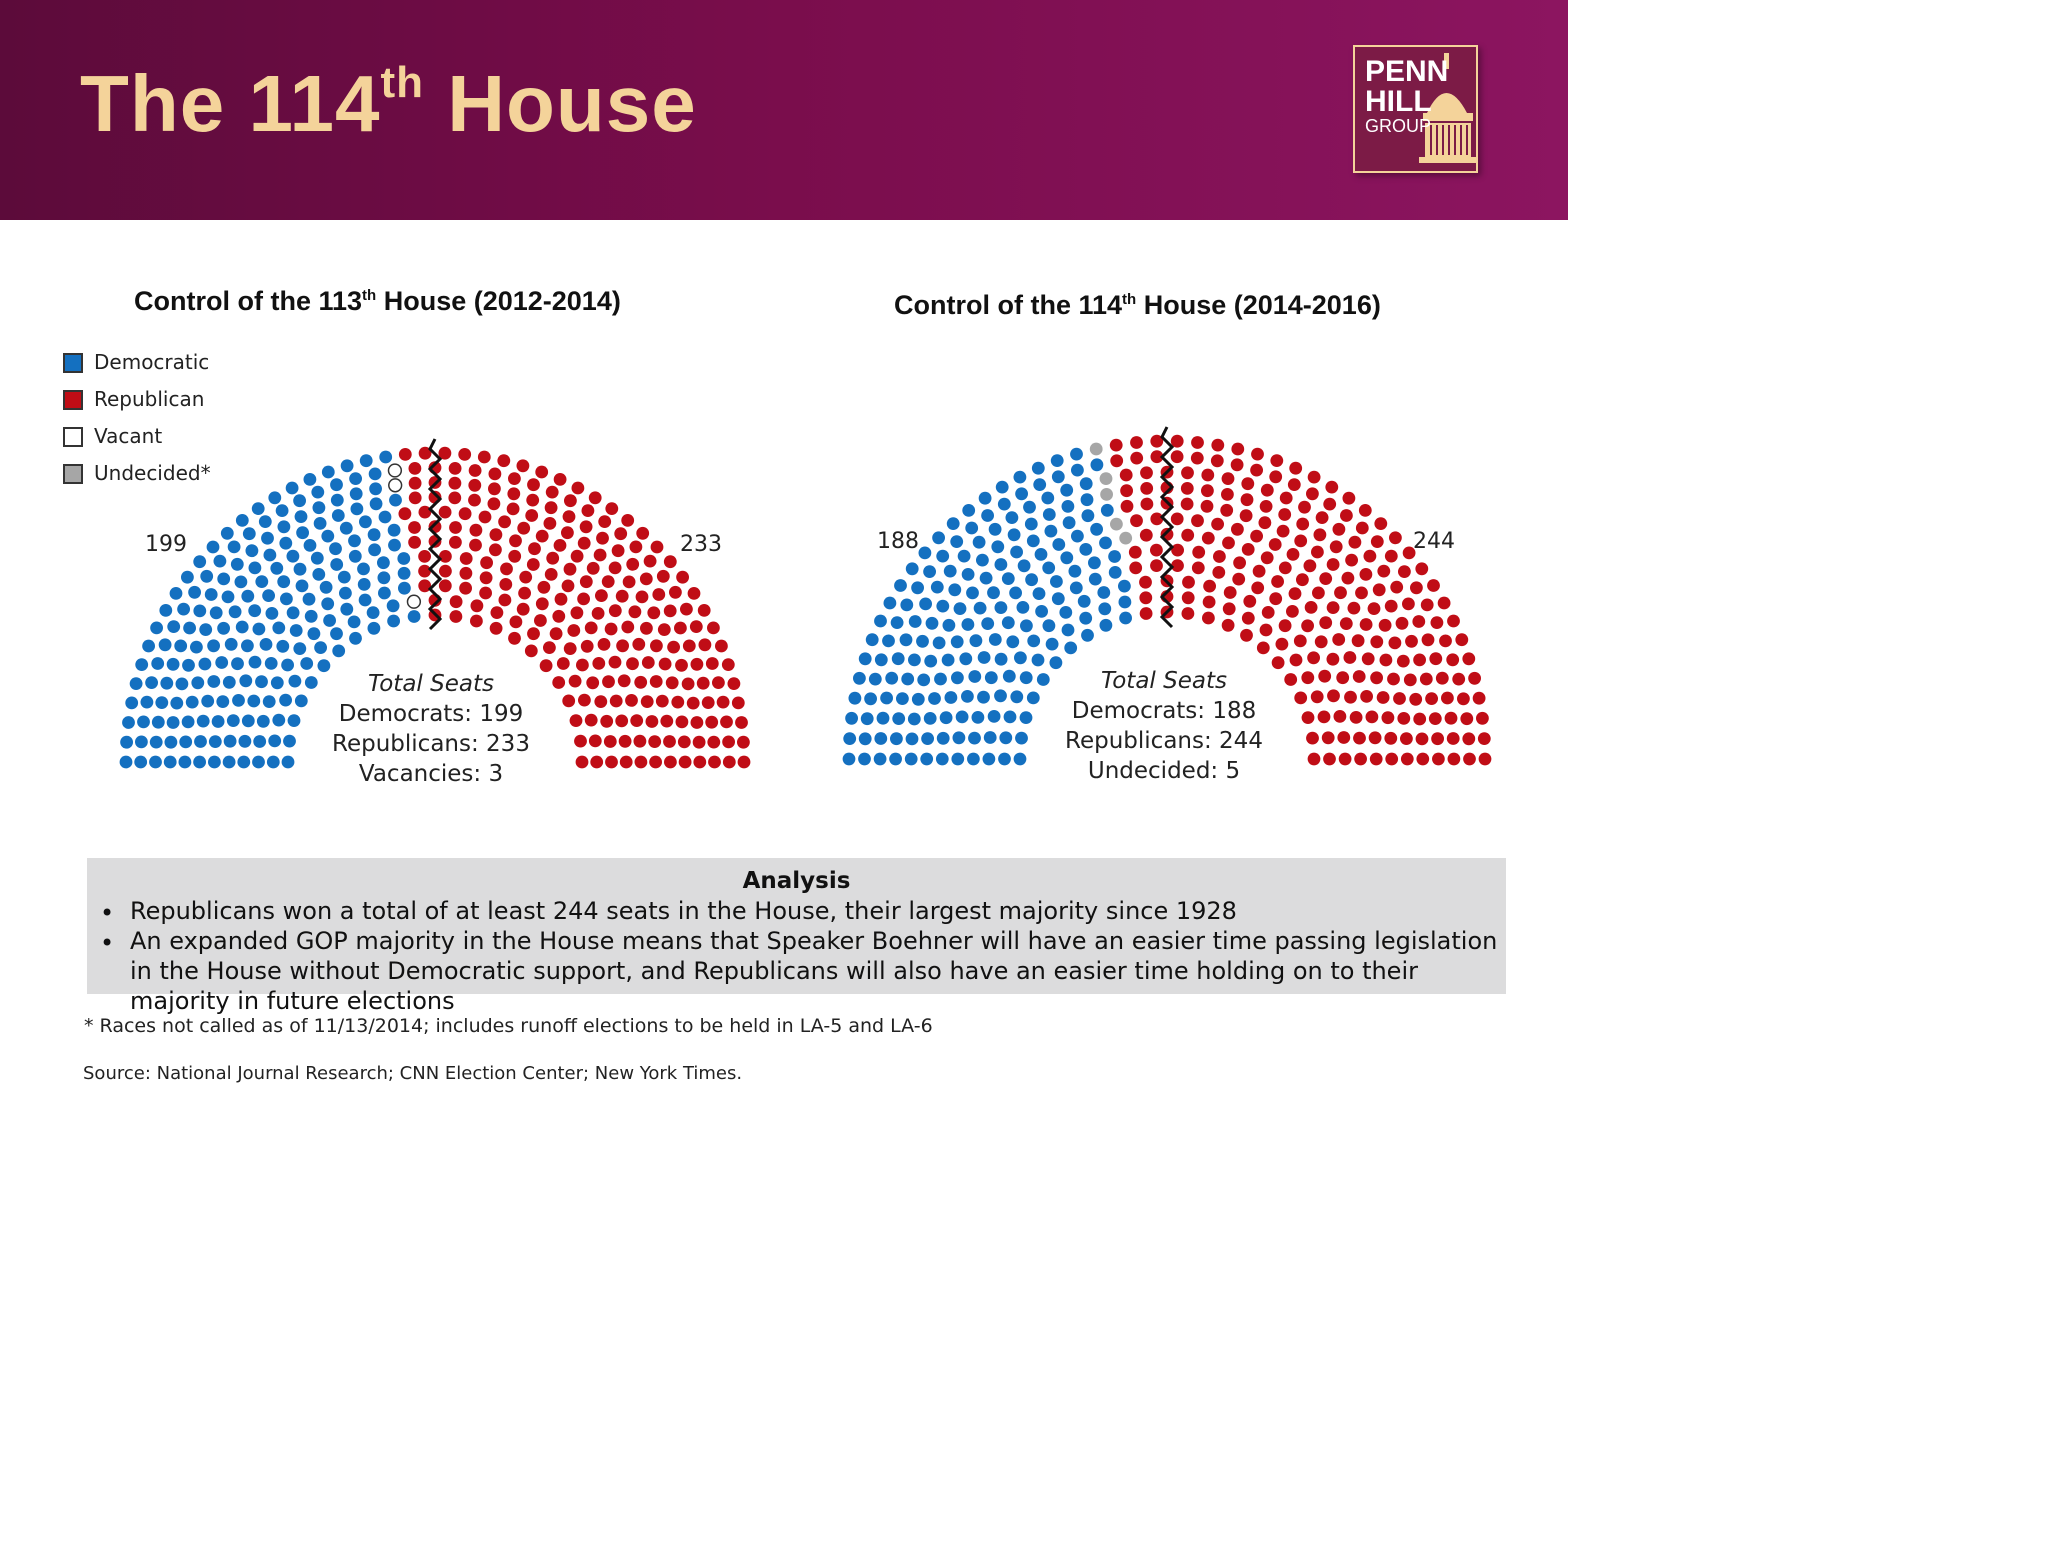 The image size is (2048, 1560). What do you see at coordinates (701, 544) in the screenshot?
I see `seat-count-rep-113: 233` at bounding box center [701, 544].